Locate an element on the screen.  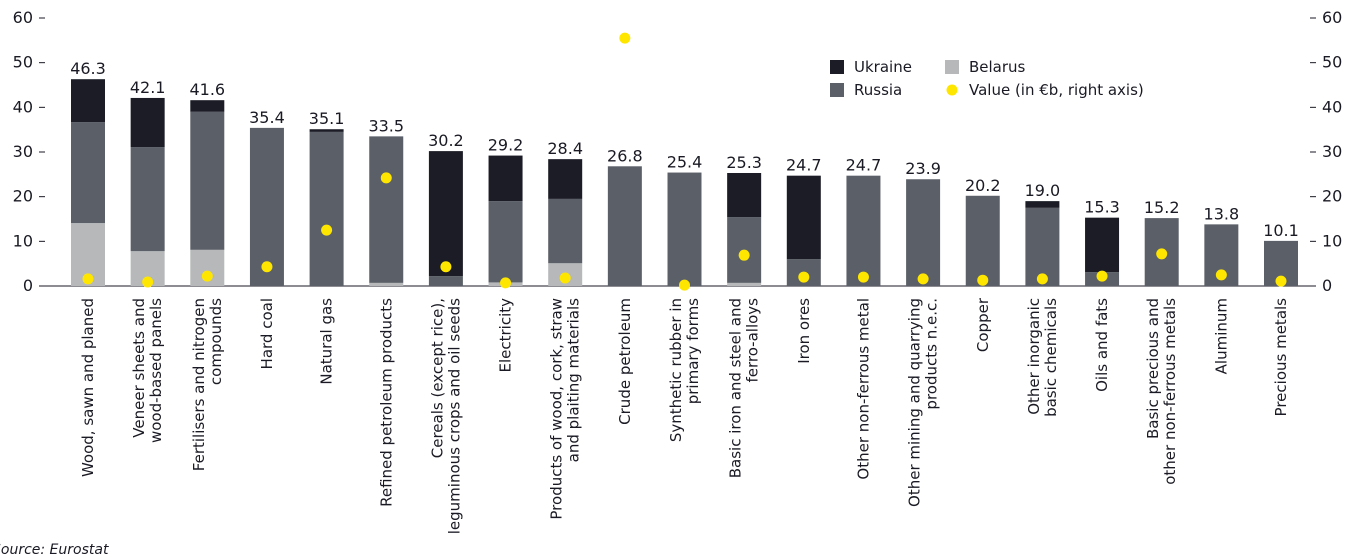
x-tick-label: Precious metals is located at coordinates (1281, 357).